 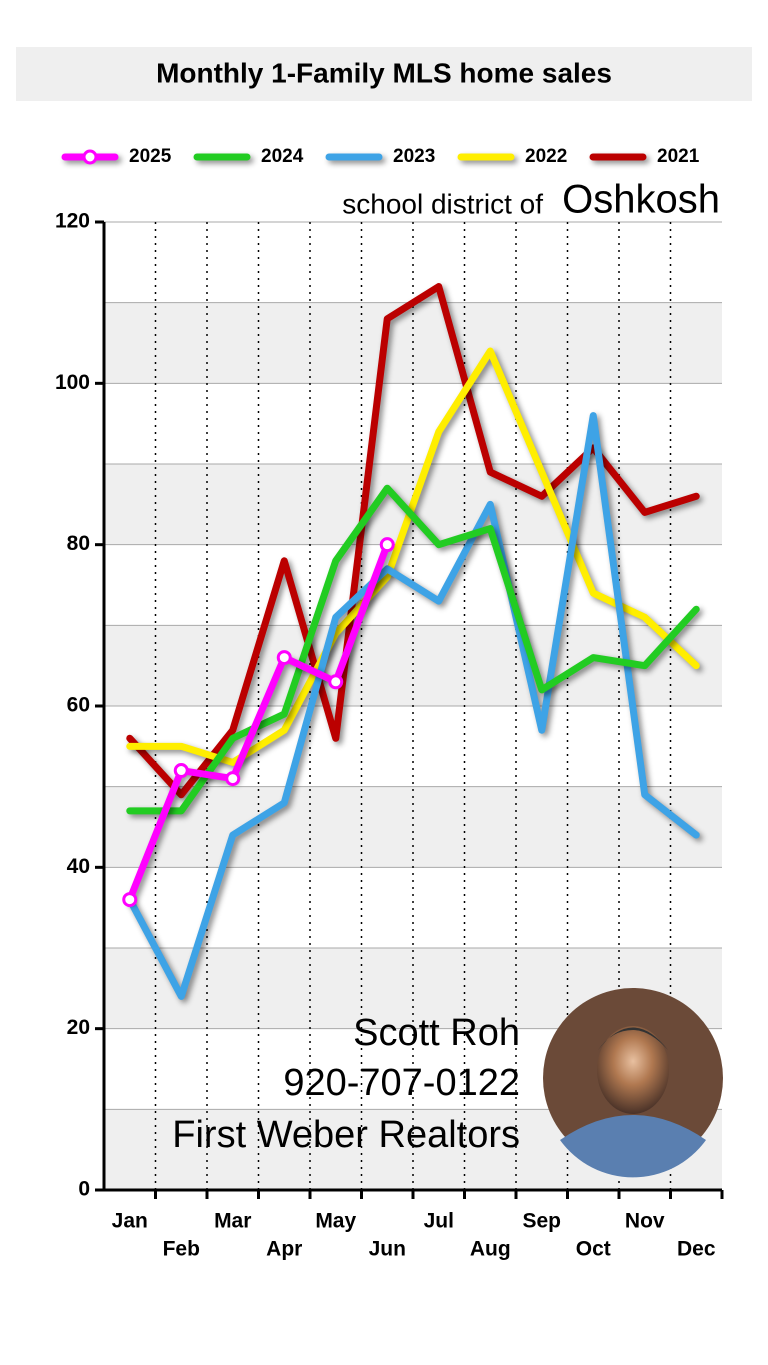 I want to click on y-tick-label: 100, so click(x=72, y=382).